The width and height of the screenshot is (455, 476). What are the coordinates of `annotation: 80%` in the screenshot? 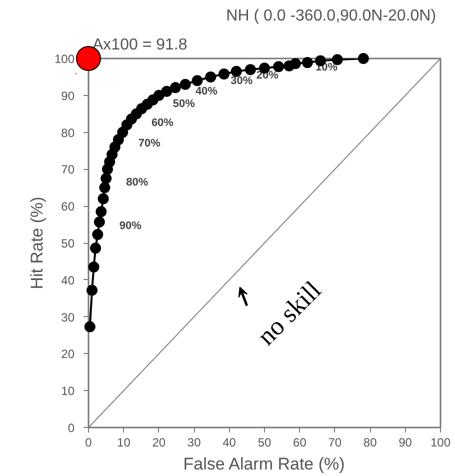 It's located at (137, 182).